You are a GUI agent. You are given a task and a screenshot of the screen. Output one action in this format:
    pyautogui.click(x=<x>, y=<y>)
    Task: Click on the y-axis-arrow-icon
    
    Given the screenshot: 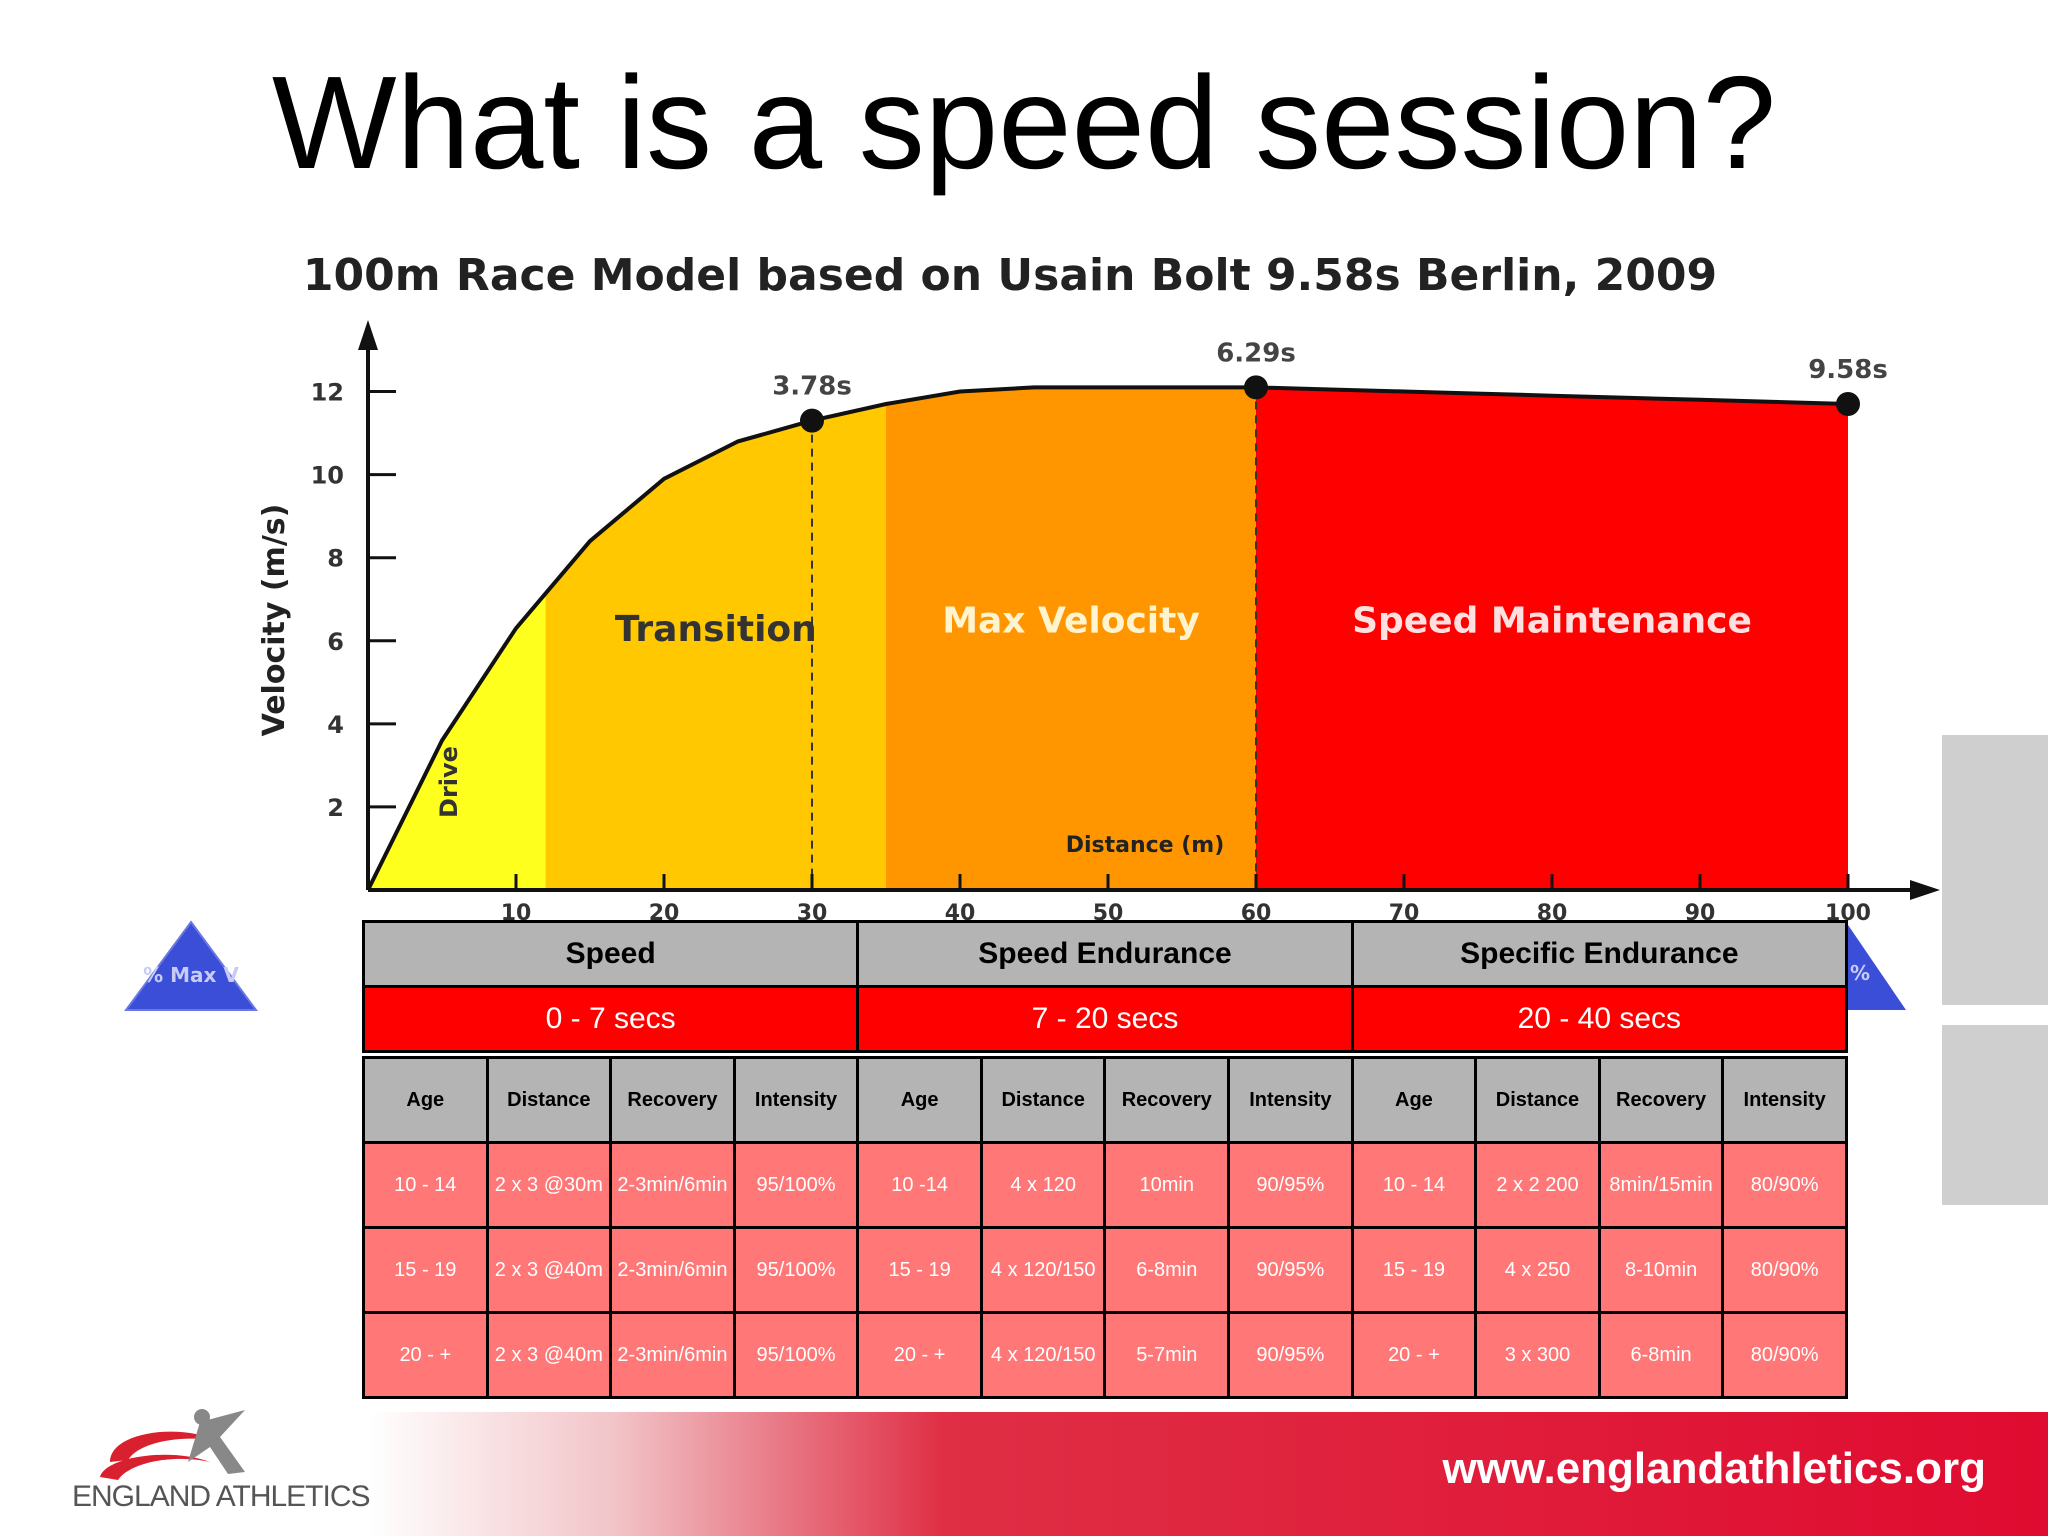 What is the action you would take?
    pyautogui.click(x=368, y=335)
    